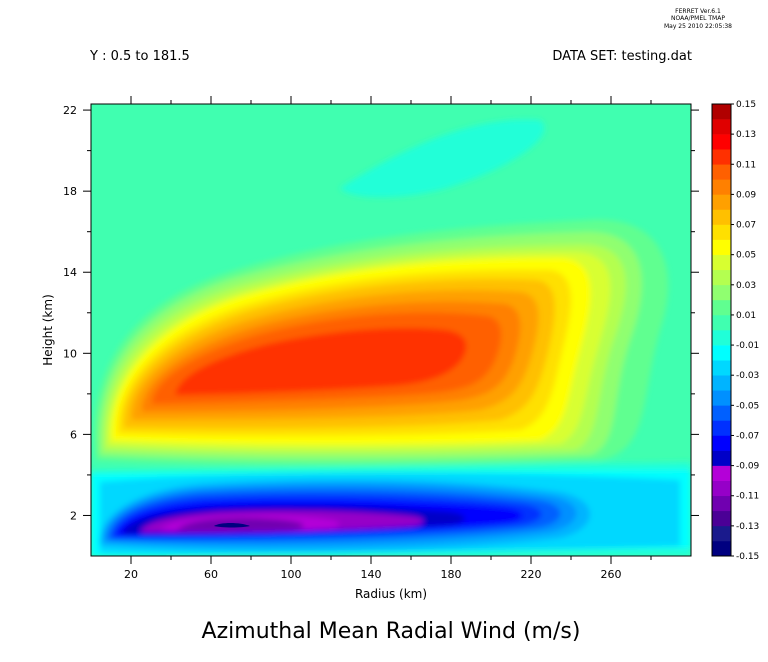 Image resolution: width=768 pixels, height=662 pixels. What do you see at coordinates (747, 376) in the screenshot?
I see `colorbar-label: -0.03` at bounding box center [747, 376].